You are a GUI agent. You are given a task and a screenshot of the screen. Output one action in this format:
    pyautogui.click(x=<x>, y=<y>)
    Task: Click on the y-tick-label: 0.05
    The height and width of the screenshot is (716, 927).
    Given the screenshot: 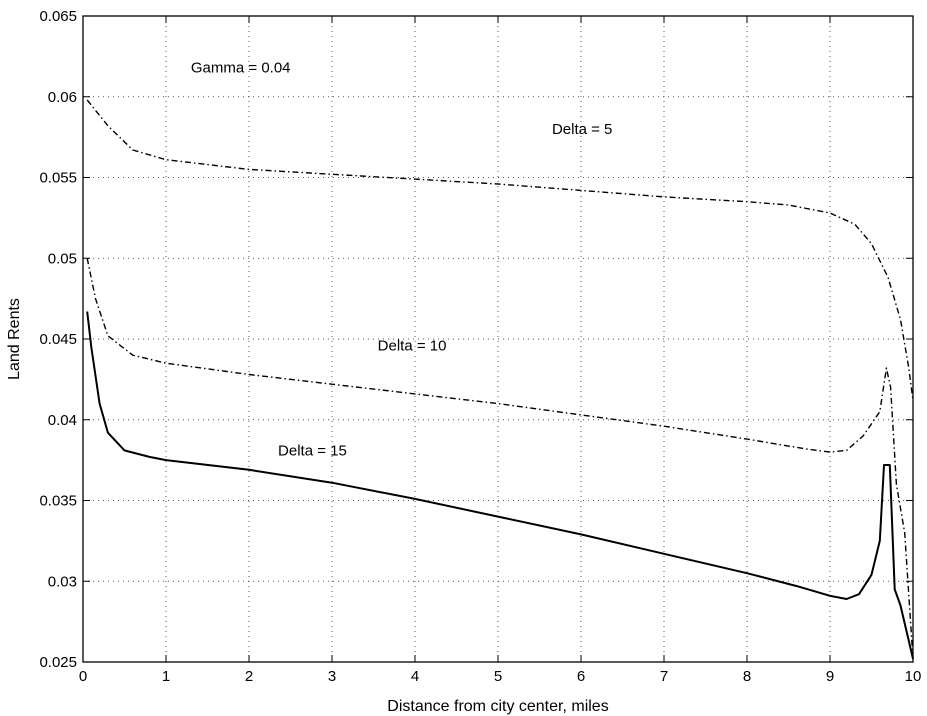 What is the action you would take?
    pyautogui.click(x=62, y=258)
    